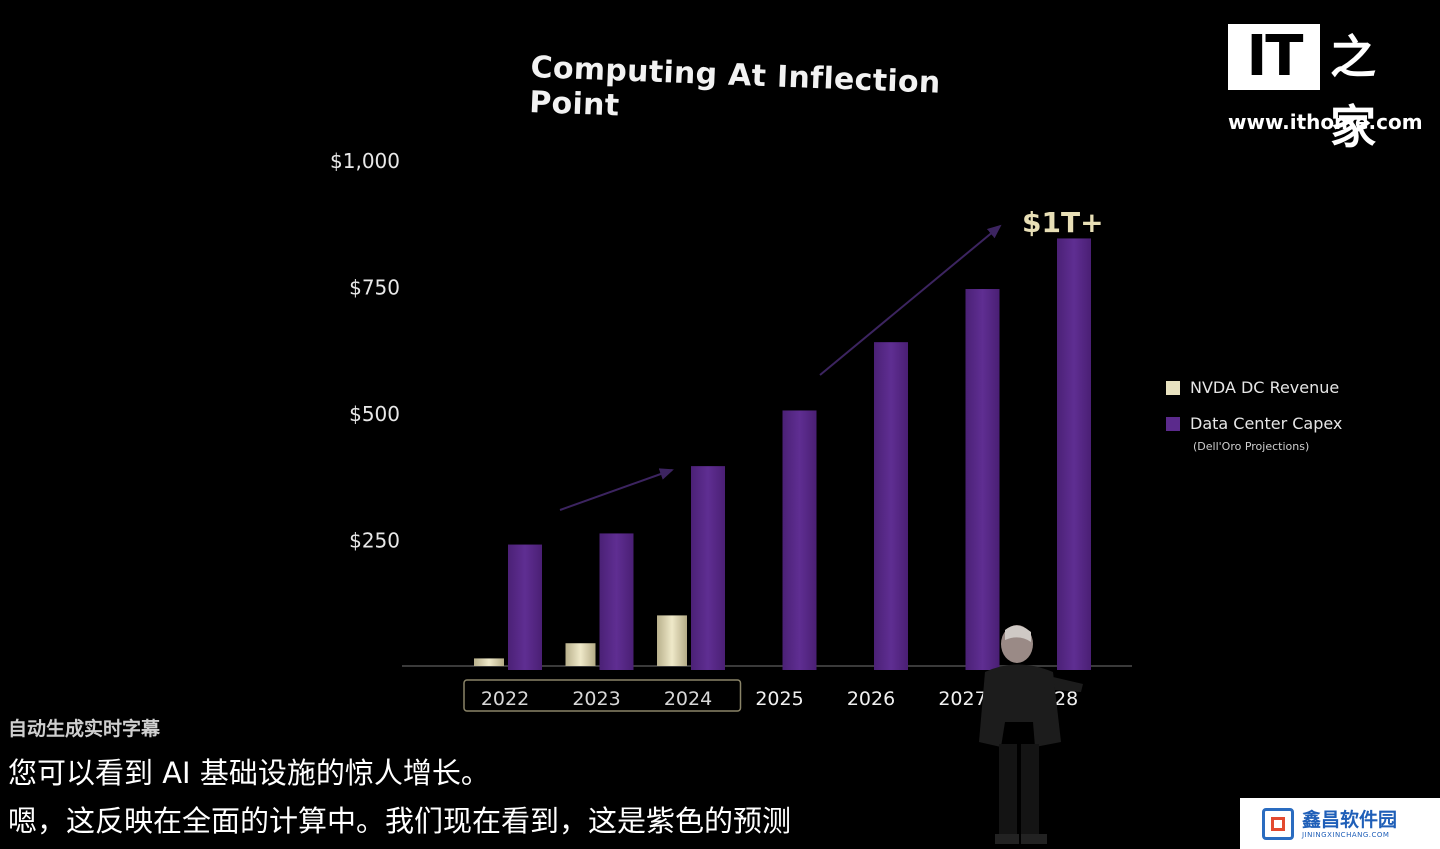 The width and height of the screenshot is (1440, 849). I want to click on ithome-logo: IT, so click(1274, 57).